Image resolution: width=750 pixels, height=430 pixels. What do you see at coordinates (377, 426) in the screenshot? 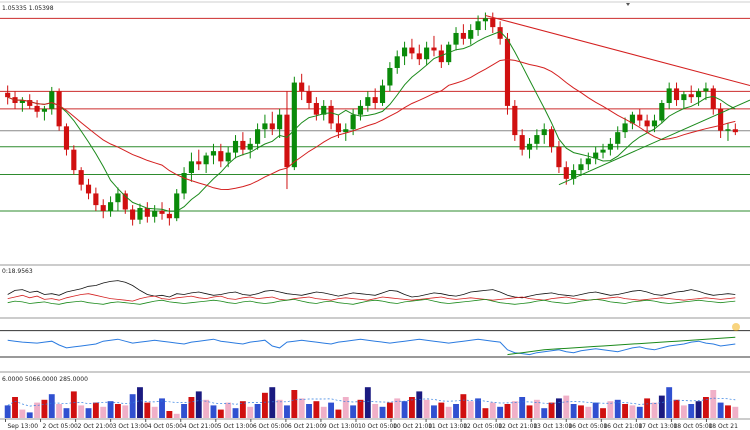
I see `time-tick-label: 10 Oct 05:00` at bounding box center [377, 426].